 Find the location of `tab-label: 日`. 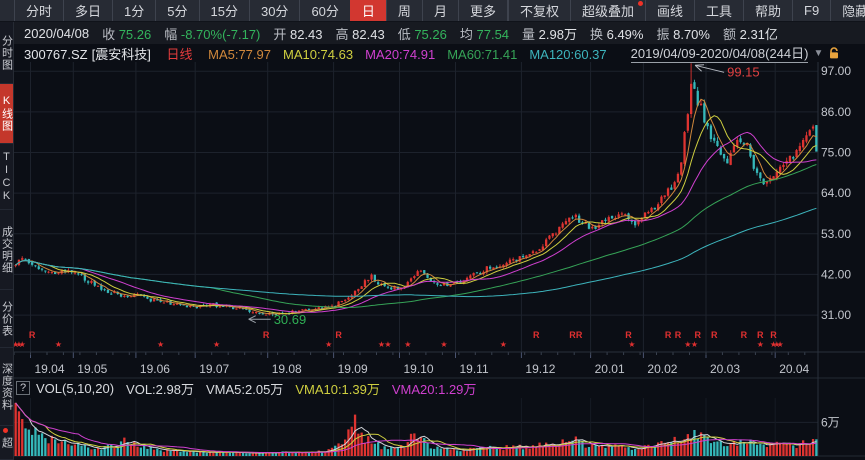

tab-label: 日 is located at coordinates (368, 11).